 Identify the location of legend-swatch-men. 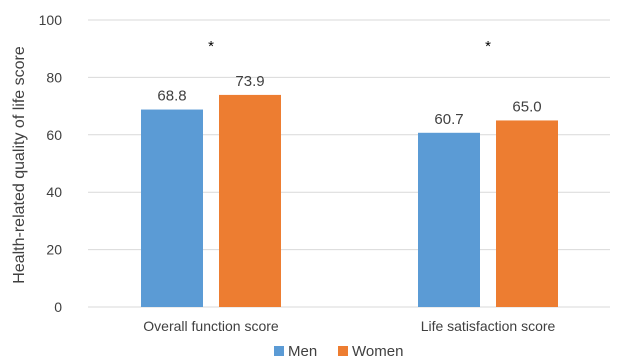
(279, 351).